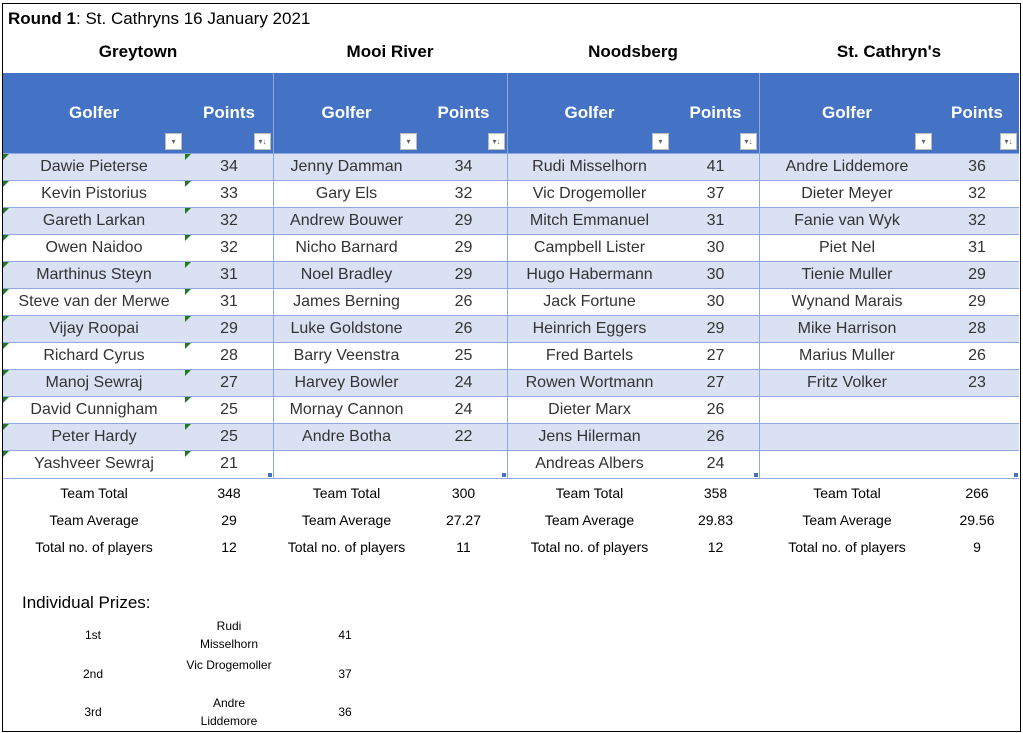 The image size is (1023, 733). Describe the element at coordinates (589, 247) in the screenshot. I see `golfer-cell: Campbell Lister` at that location.